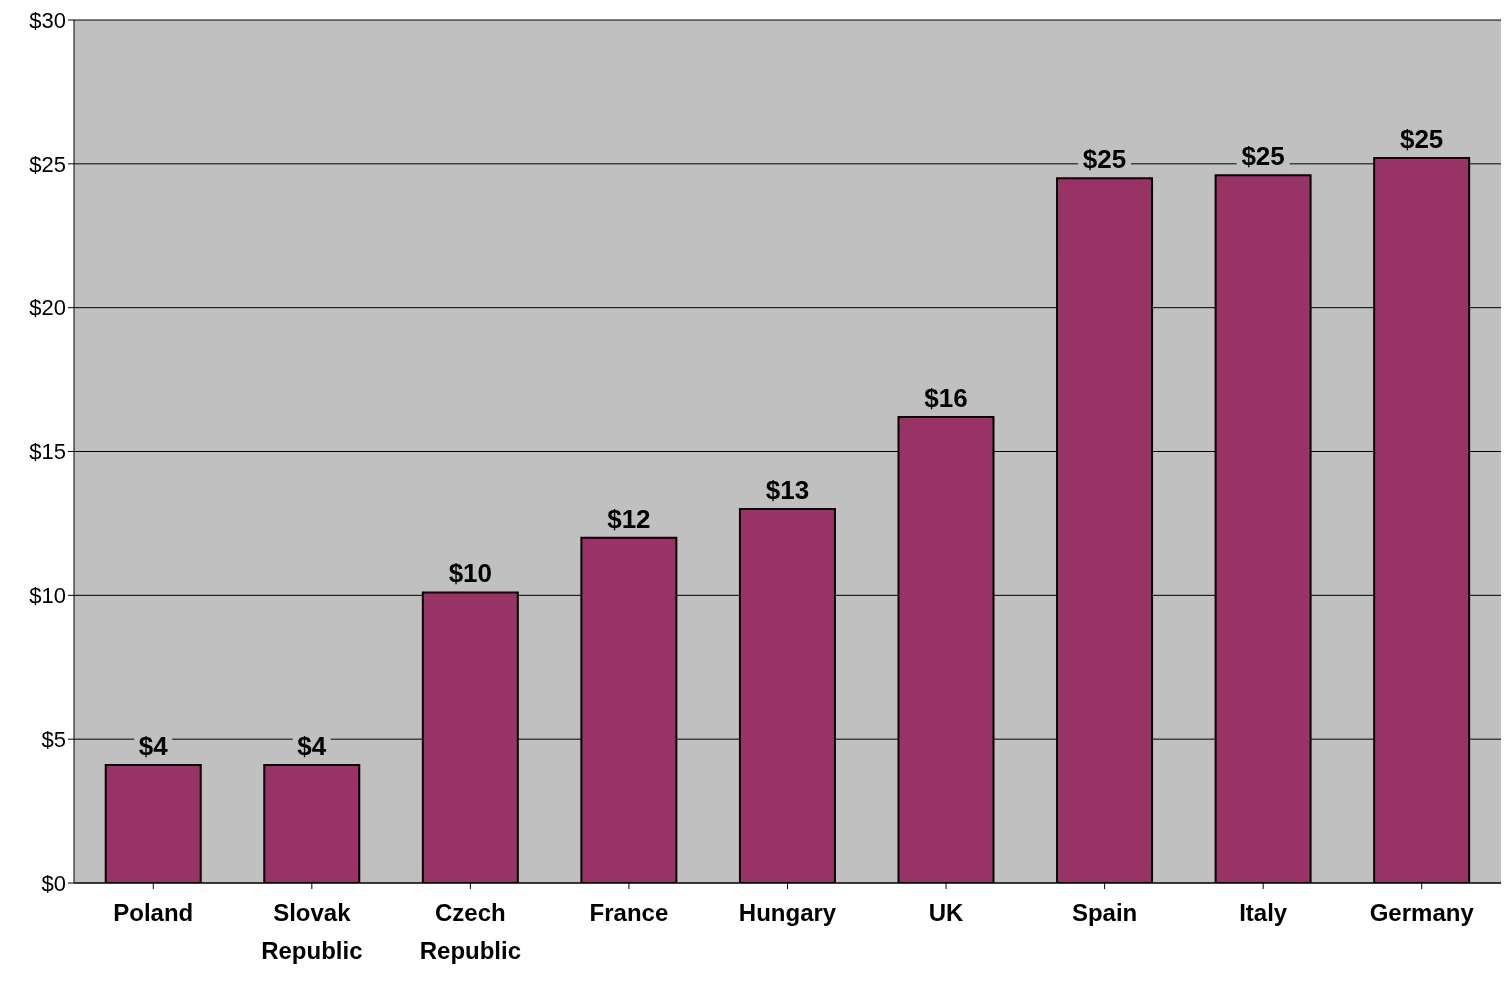 The width and height of the screenshot is (1511, 991). I want to click on y-tick-label: $25, so click(47, 164).